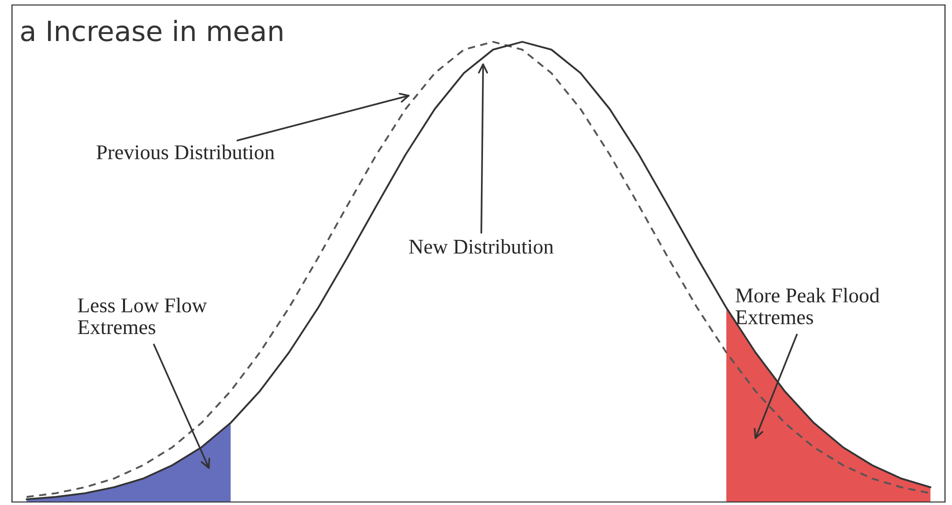 The image size is (952, 505). Describe the element at coordinates (142, 316) in the screenshot. I see `annotation: Less Low Flow Extremes` at that location.